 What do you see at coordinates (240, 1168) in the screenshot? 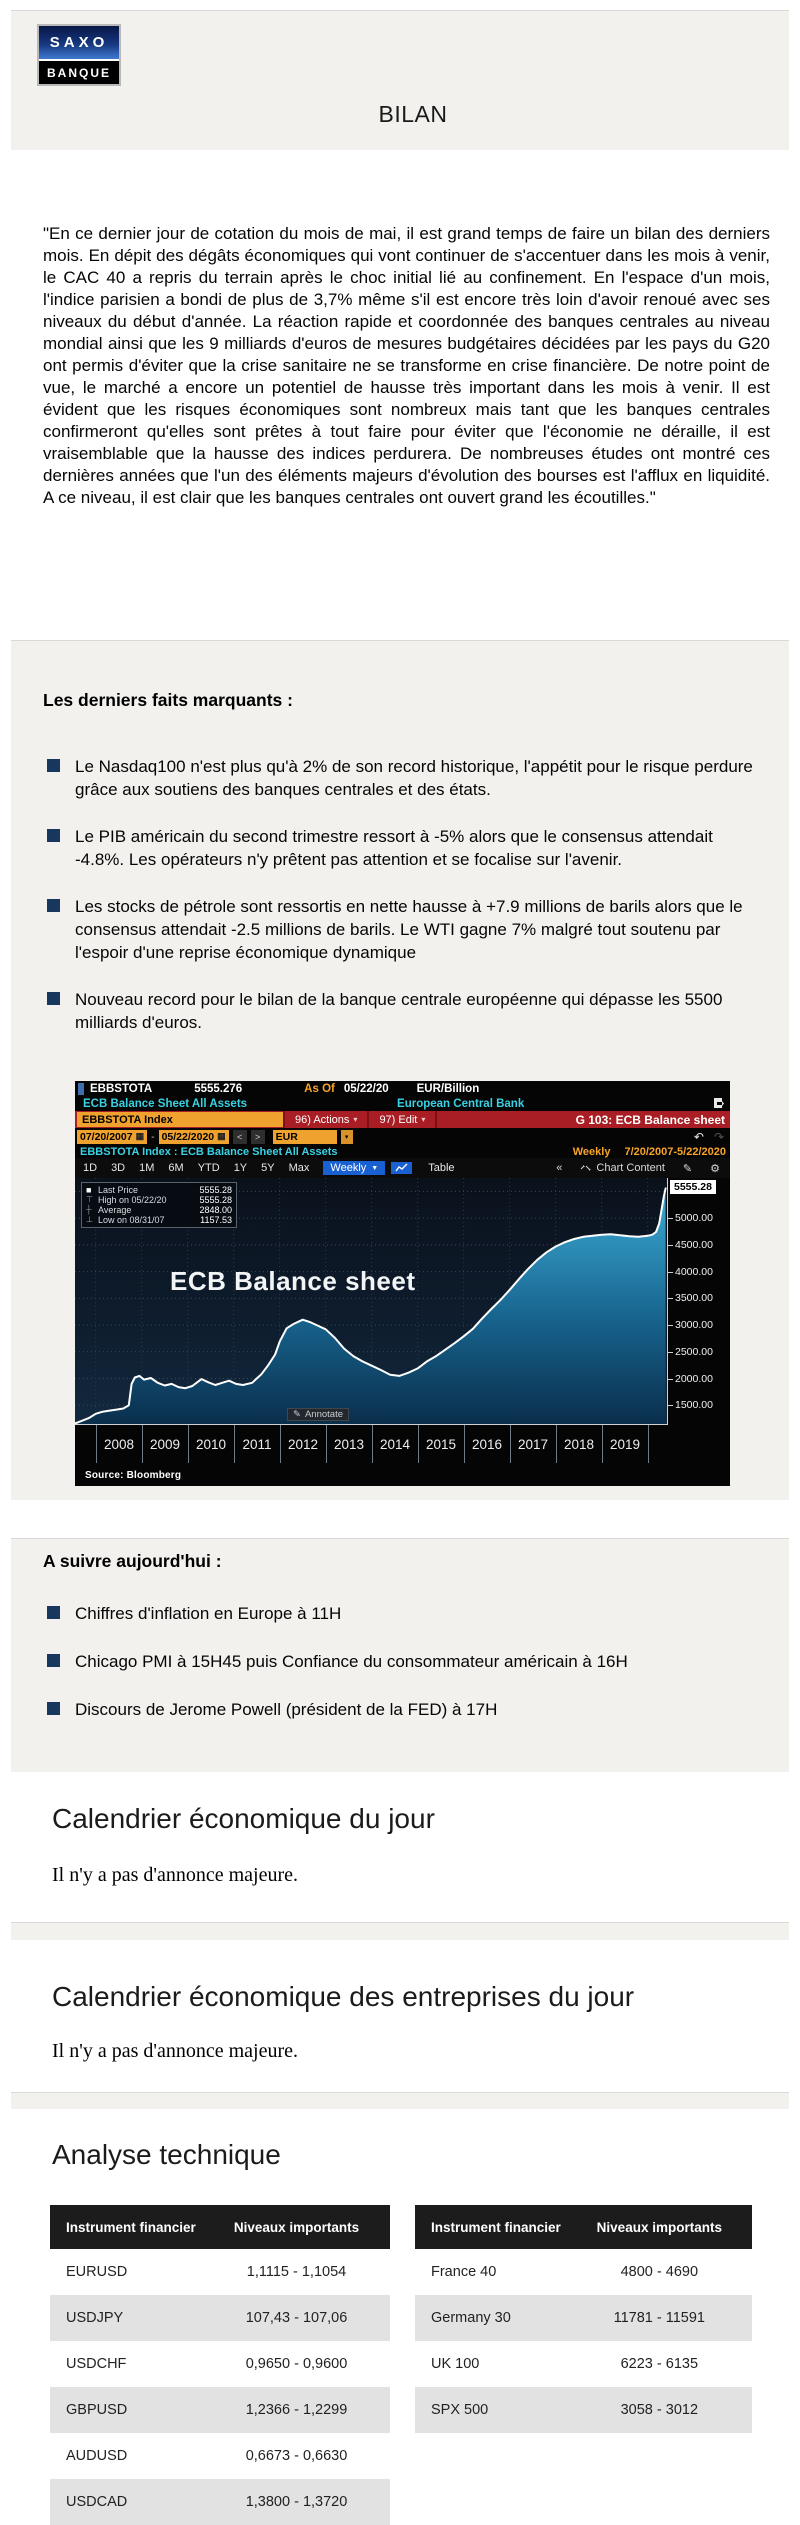
I see `range-button-1y: 1Y` at bounding box center [240, 1168].